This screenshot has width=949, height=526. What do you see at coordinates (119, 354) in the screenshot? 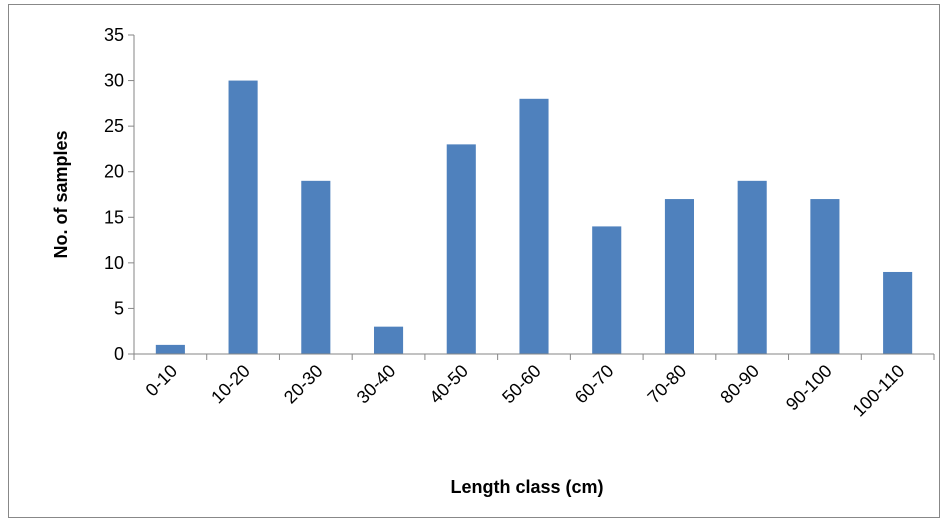
I see `y-tick-label: 0` at bounding box center [119, 354].